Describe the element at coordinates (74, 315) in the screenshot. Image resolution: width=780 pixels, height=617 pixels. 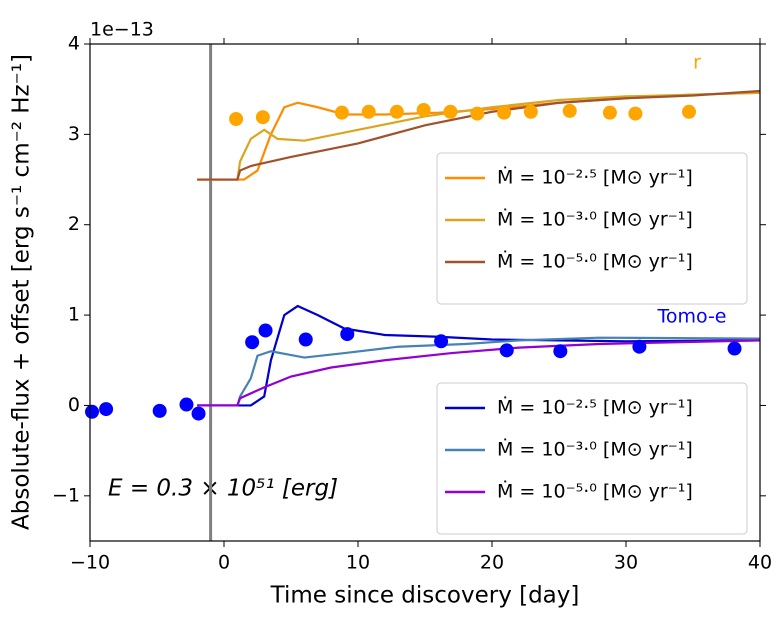
I see `y-tick-label: 1` at that location.